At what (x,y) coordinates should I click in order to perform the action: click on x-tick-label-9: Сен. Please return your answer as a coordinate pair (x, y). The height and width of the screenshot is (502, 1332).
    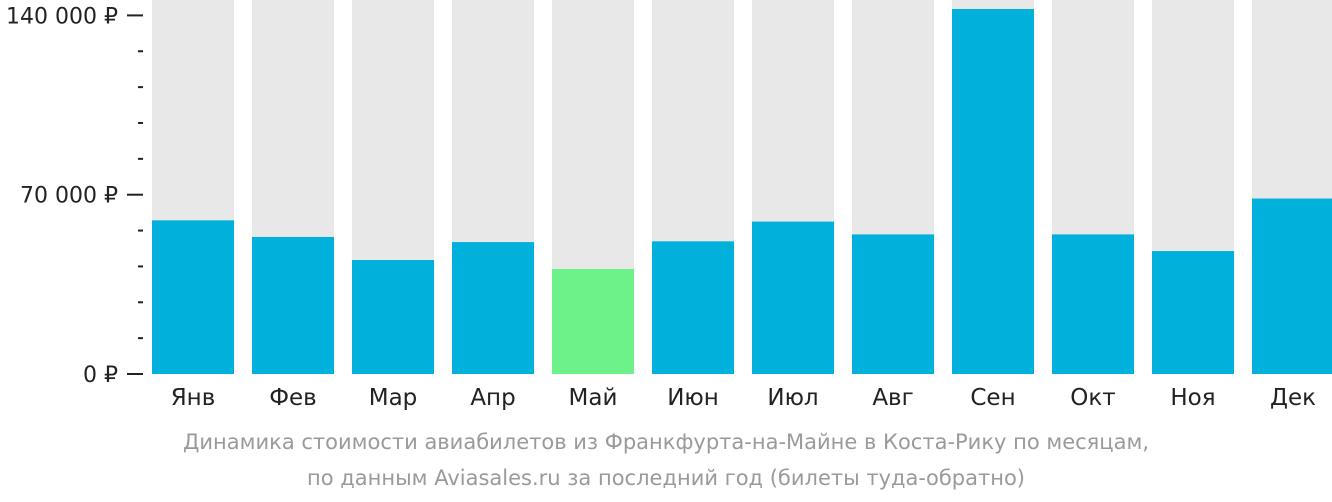
    Looking at the image, I should click on (992, 398).